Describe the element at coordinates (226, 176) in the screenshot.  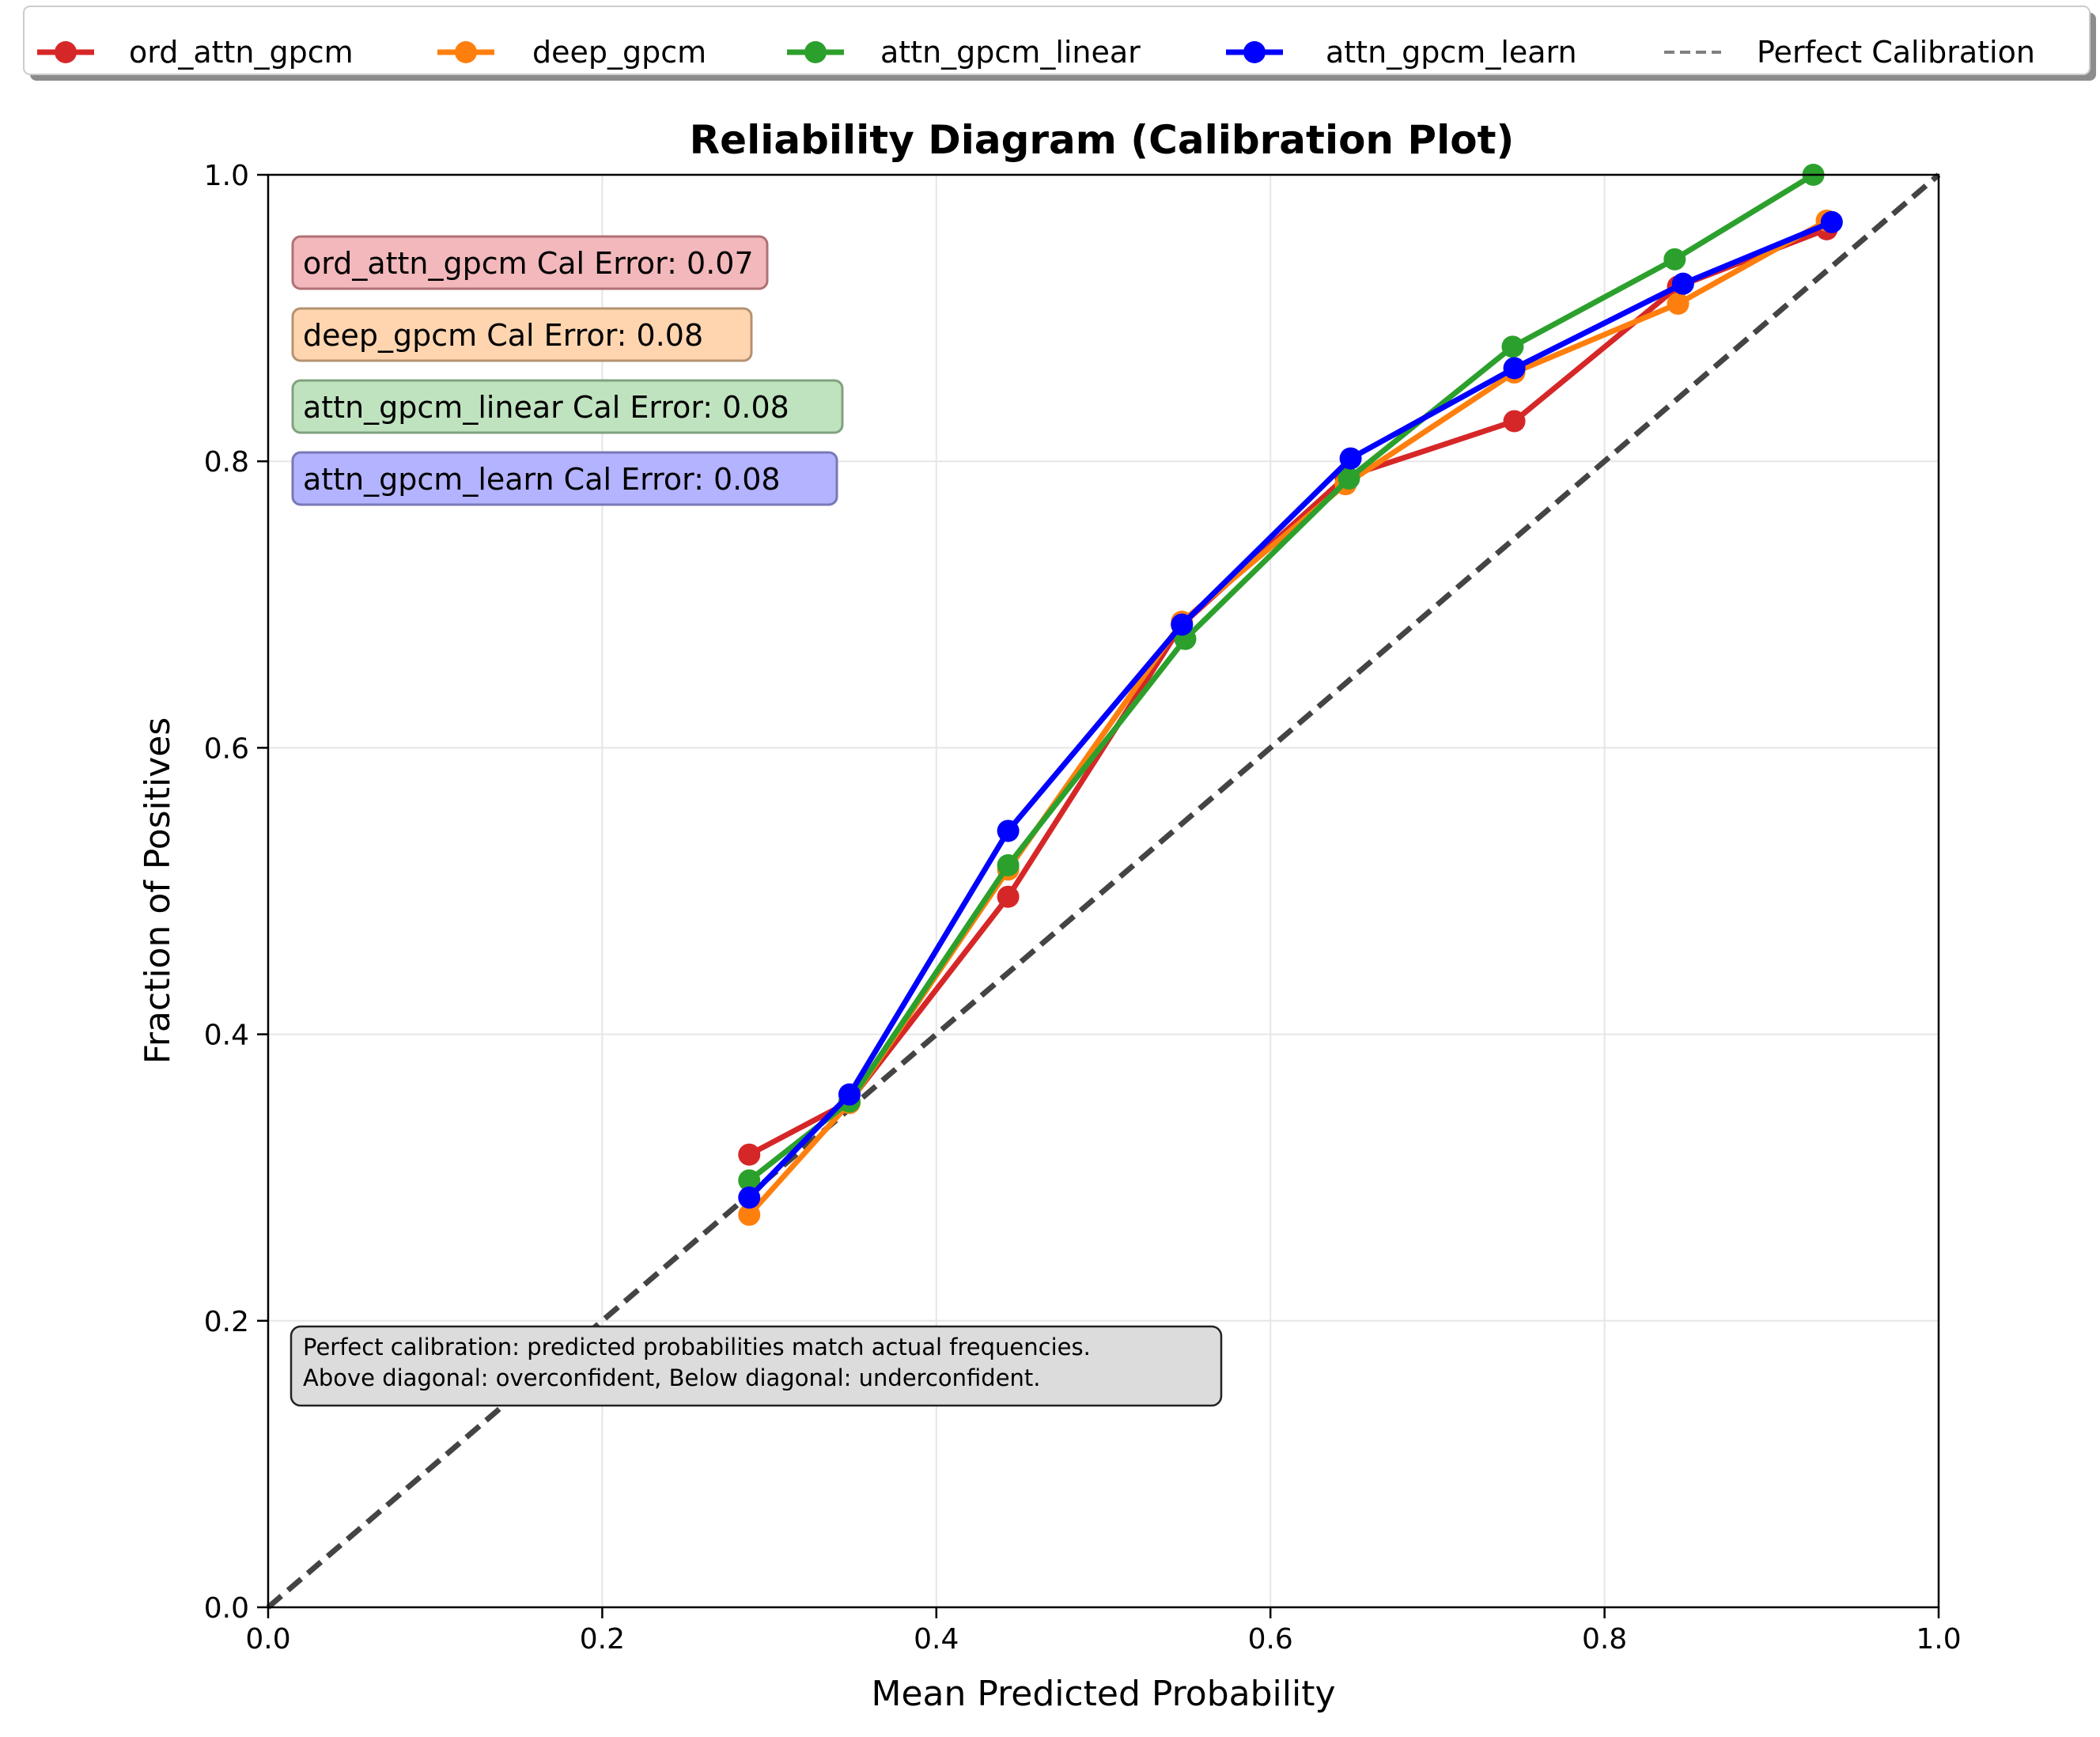
I see `y-tick-label: 1.0` at that location.